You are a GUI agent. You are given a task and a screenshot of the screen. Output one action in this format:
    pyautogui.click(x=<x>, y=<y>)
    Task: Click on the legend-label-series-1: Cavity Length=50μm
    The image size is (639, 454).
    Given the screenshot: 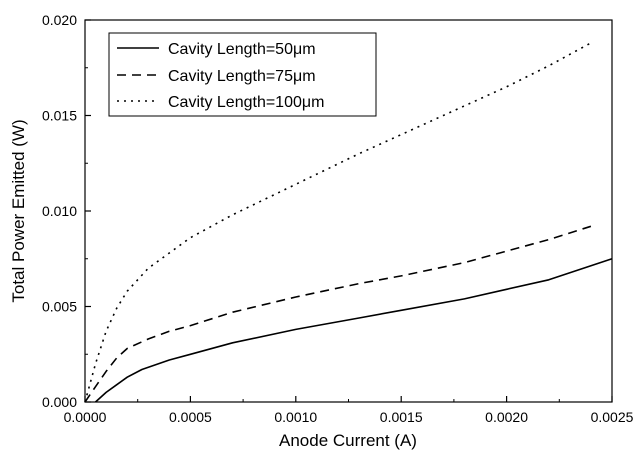 What is the action you would take?
    pyautogui.click(x=242, y=49)
    